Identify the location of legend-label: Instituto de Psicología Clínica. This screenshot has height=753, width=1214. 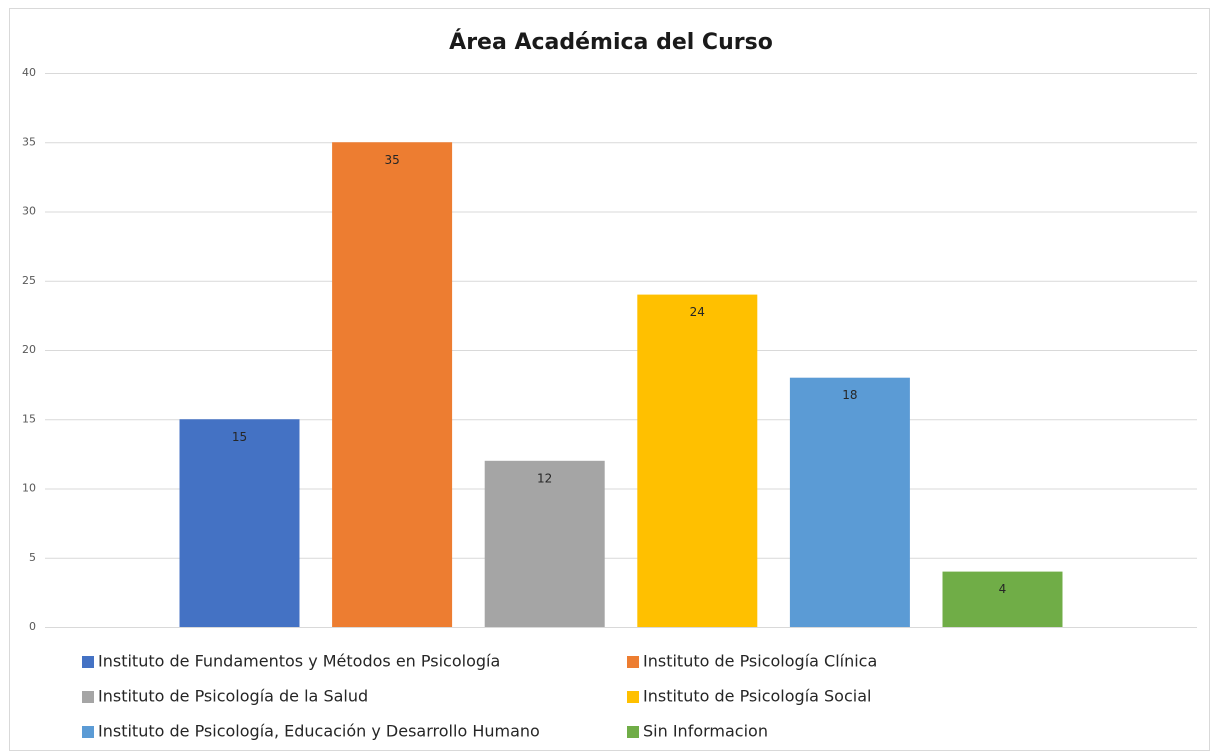
(760, 661).